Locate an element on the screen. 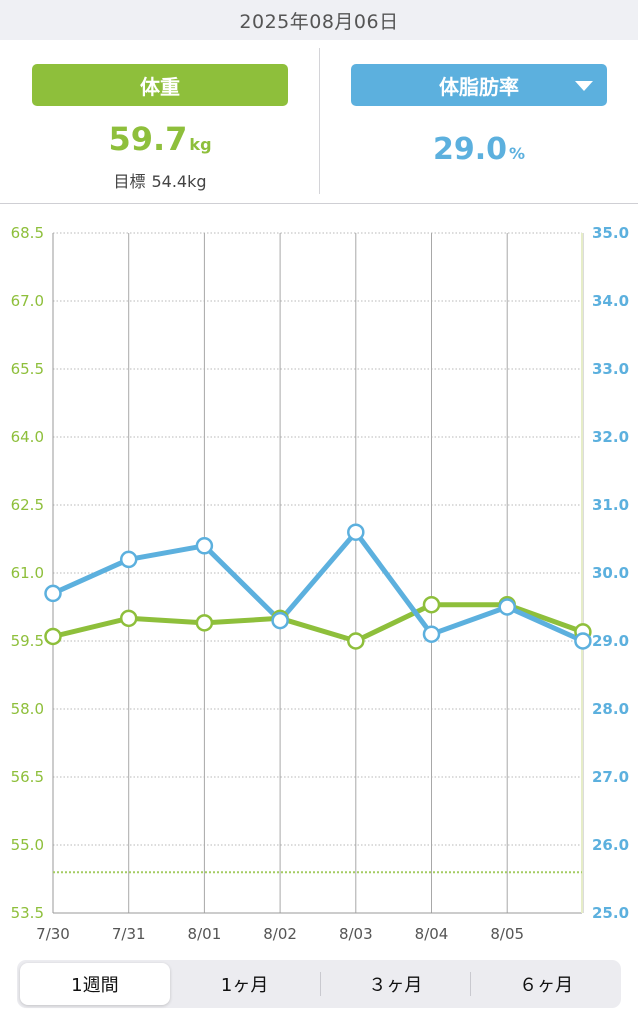 This screenshot has width=638, height=1024. x-tick-label: 7/30 is located at coordinates (53, 934).